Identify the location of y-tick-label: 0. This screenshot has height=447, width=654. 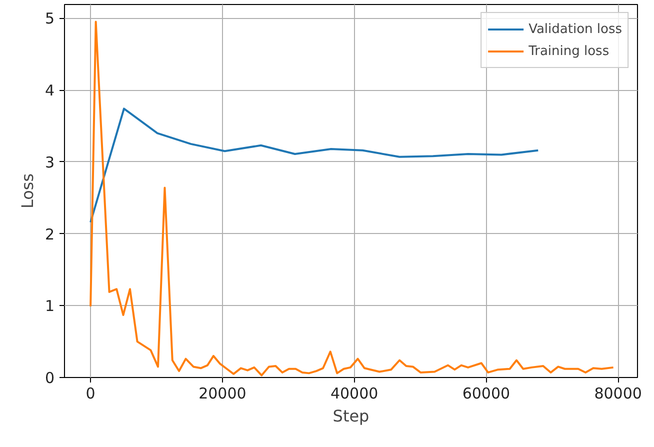
(49, 378).